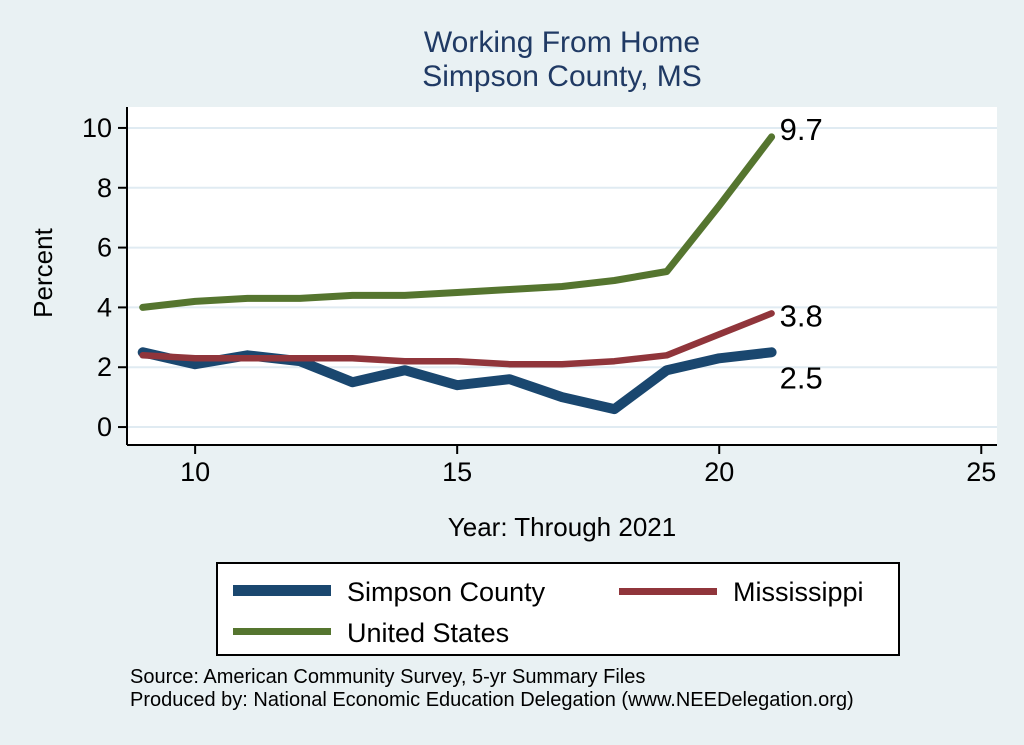 This screenshot has width=1024, height=745. Describe the element at coordinates (668, 591) in the screenshot. I see `legend-swatch-mississippi` at that location.